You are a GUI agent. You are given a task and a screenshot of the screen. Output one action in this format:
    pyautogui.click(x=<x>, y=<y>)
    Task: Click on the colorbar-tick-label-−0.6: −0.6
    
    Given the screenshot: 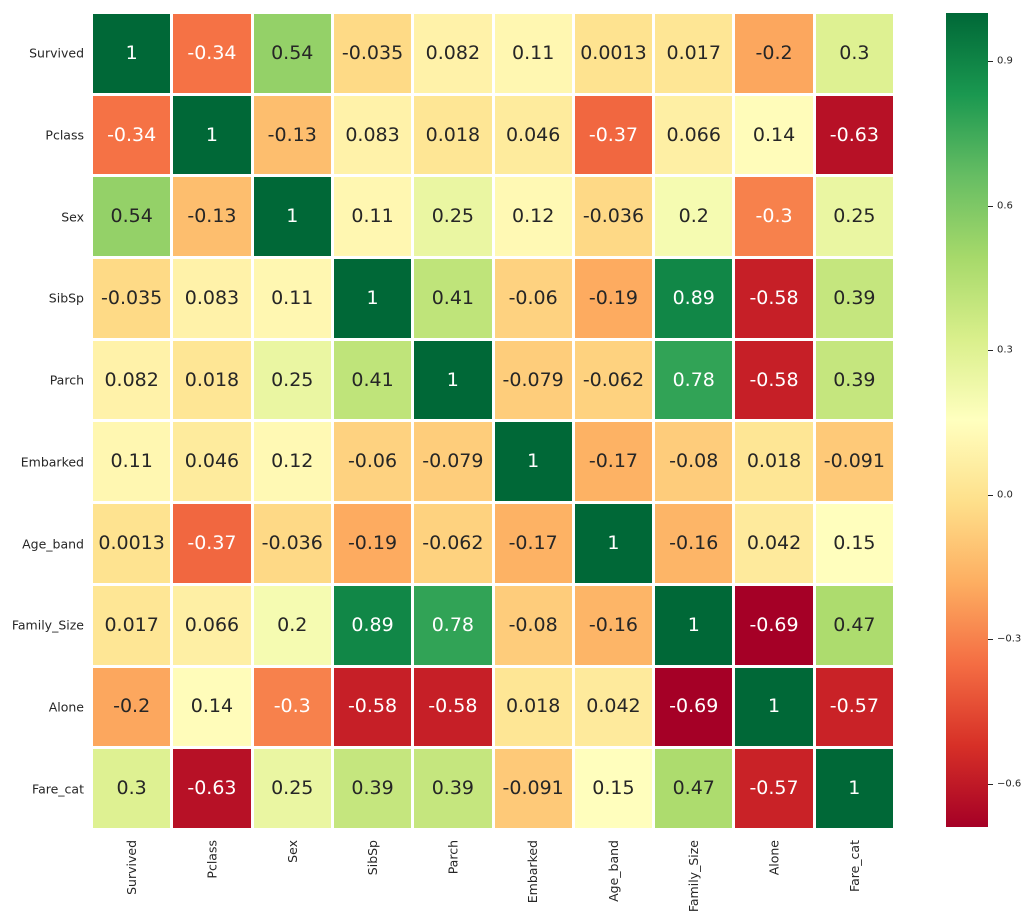 What is the action you would take?
    pyautogui.click(x=1009, y=784)
    